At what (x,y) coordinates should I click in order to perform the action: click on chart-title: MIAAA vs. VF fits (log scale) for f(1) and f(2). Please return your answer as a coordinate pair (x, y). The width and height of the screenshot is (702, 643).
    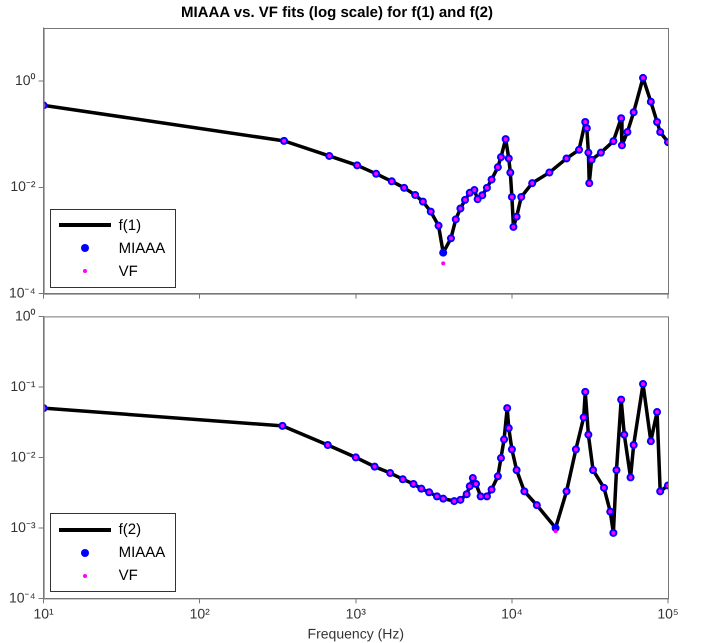
    Looking at the image, I should click on (337, 13).